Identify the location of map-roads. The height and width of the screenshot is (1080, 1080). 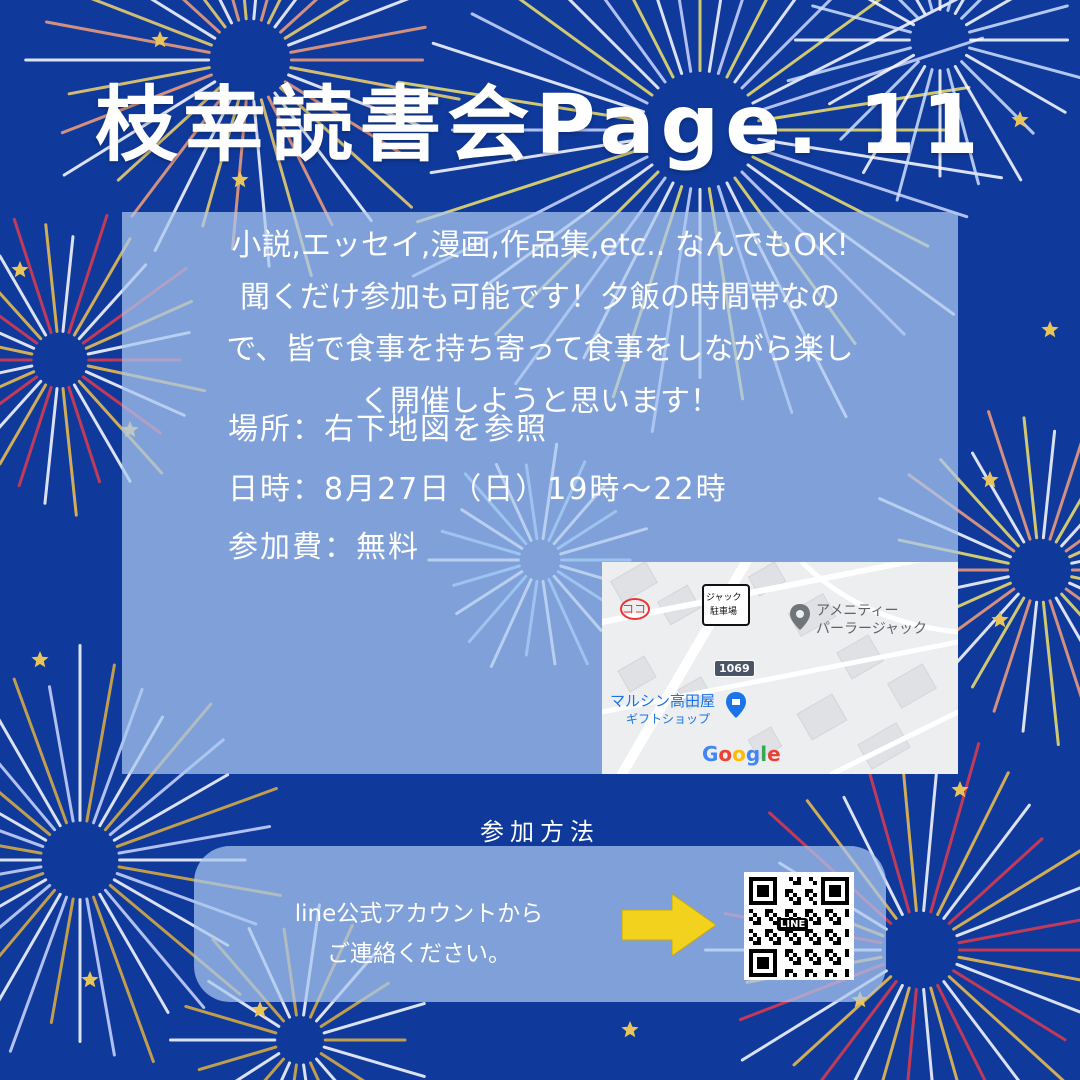
(780, 668).